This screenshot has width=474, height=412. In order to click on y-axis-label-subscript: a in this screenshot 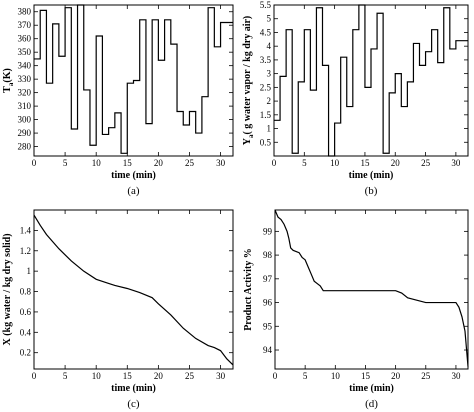, I will do `click(11, 84)`.